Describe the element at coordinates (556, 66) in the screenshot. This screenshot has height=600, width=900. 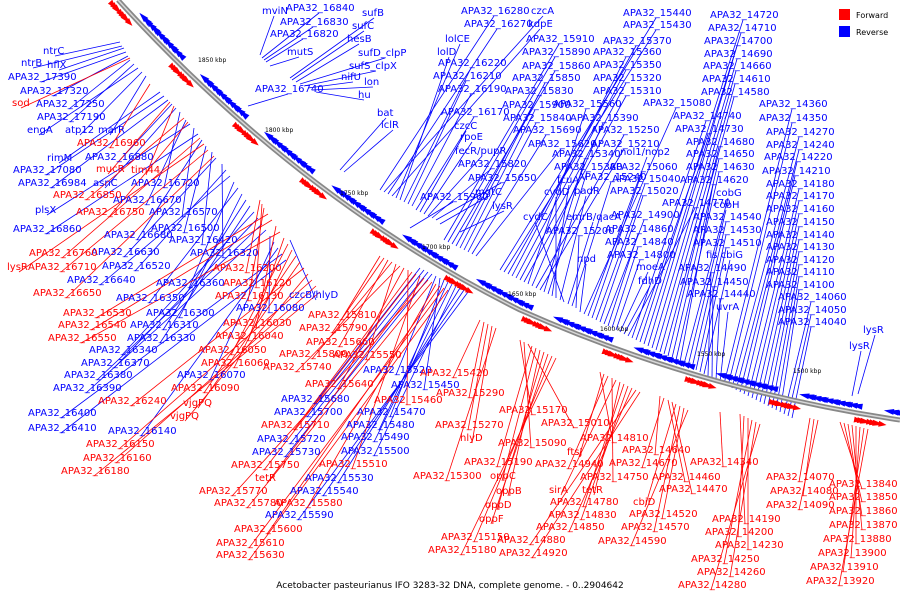
I see `gene-label: APA32_15860` at that location.